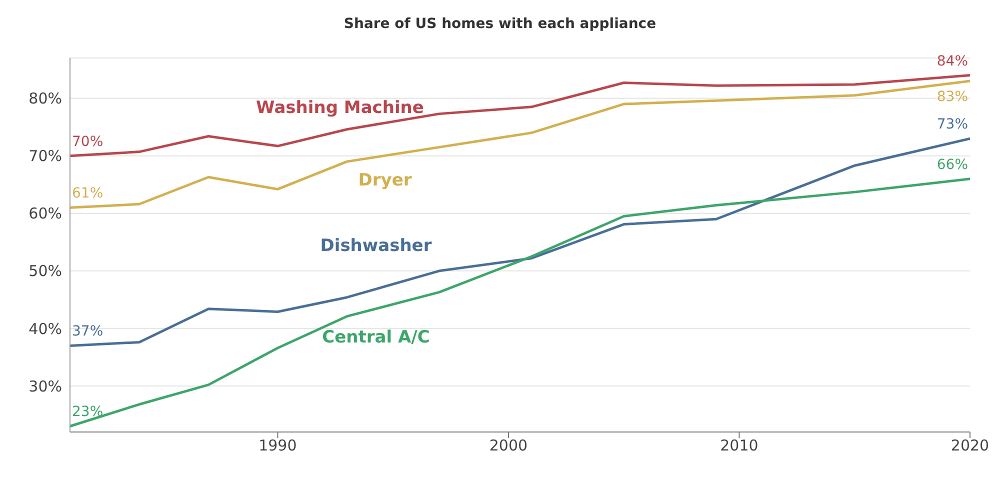  Describe the element at coordinates (88, 142) in the screenshot. I see `data-label: 70%` at that location.